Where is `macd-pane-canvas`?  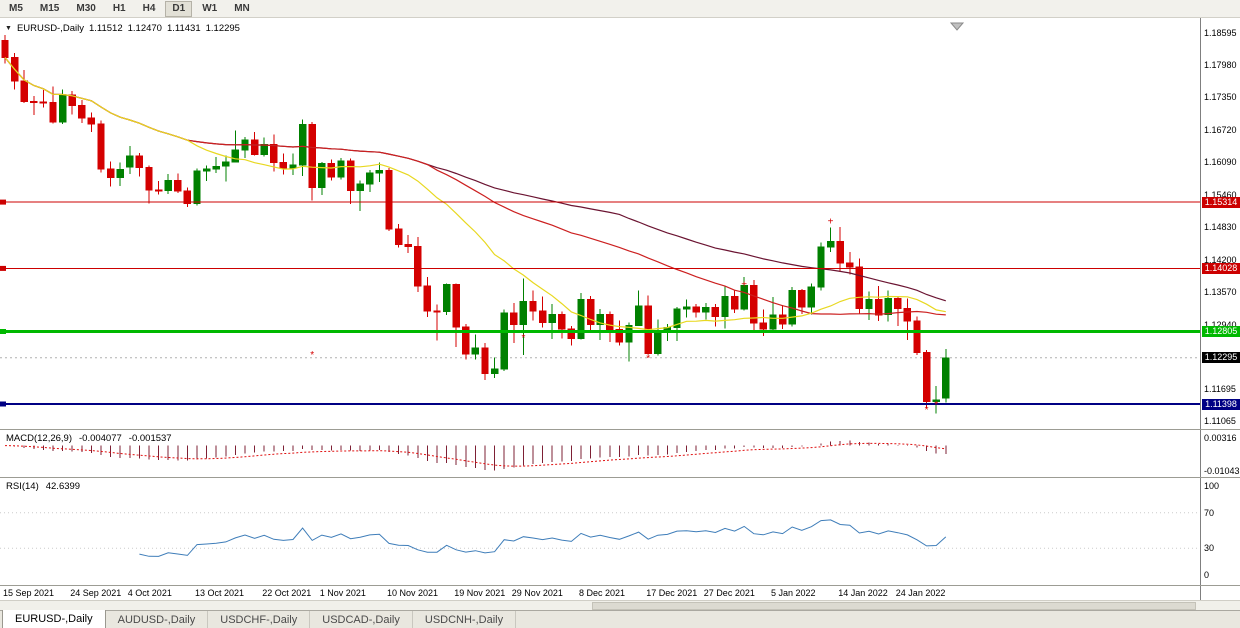 macd-pane-canvas is located at coordinates (600, 454).